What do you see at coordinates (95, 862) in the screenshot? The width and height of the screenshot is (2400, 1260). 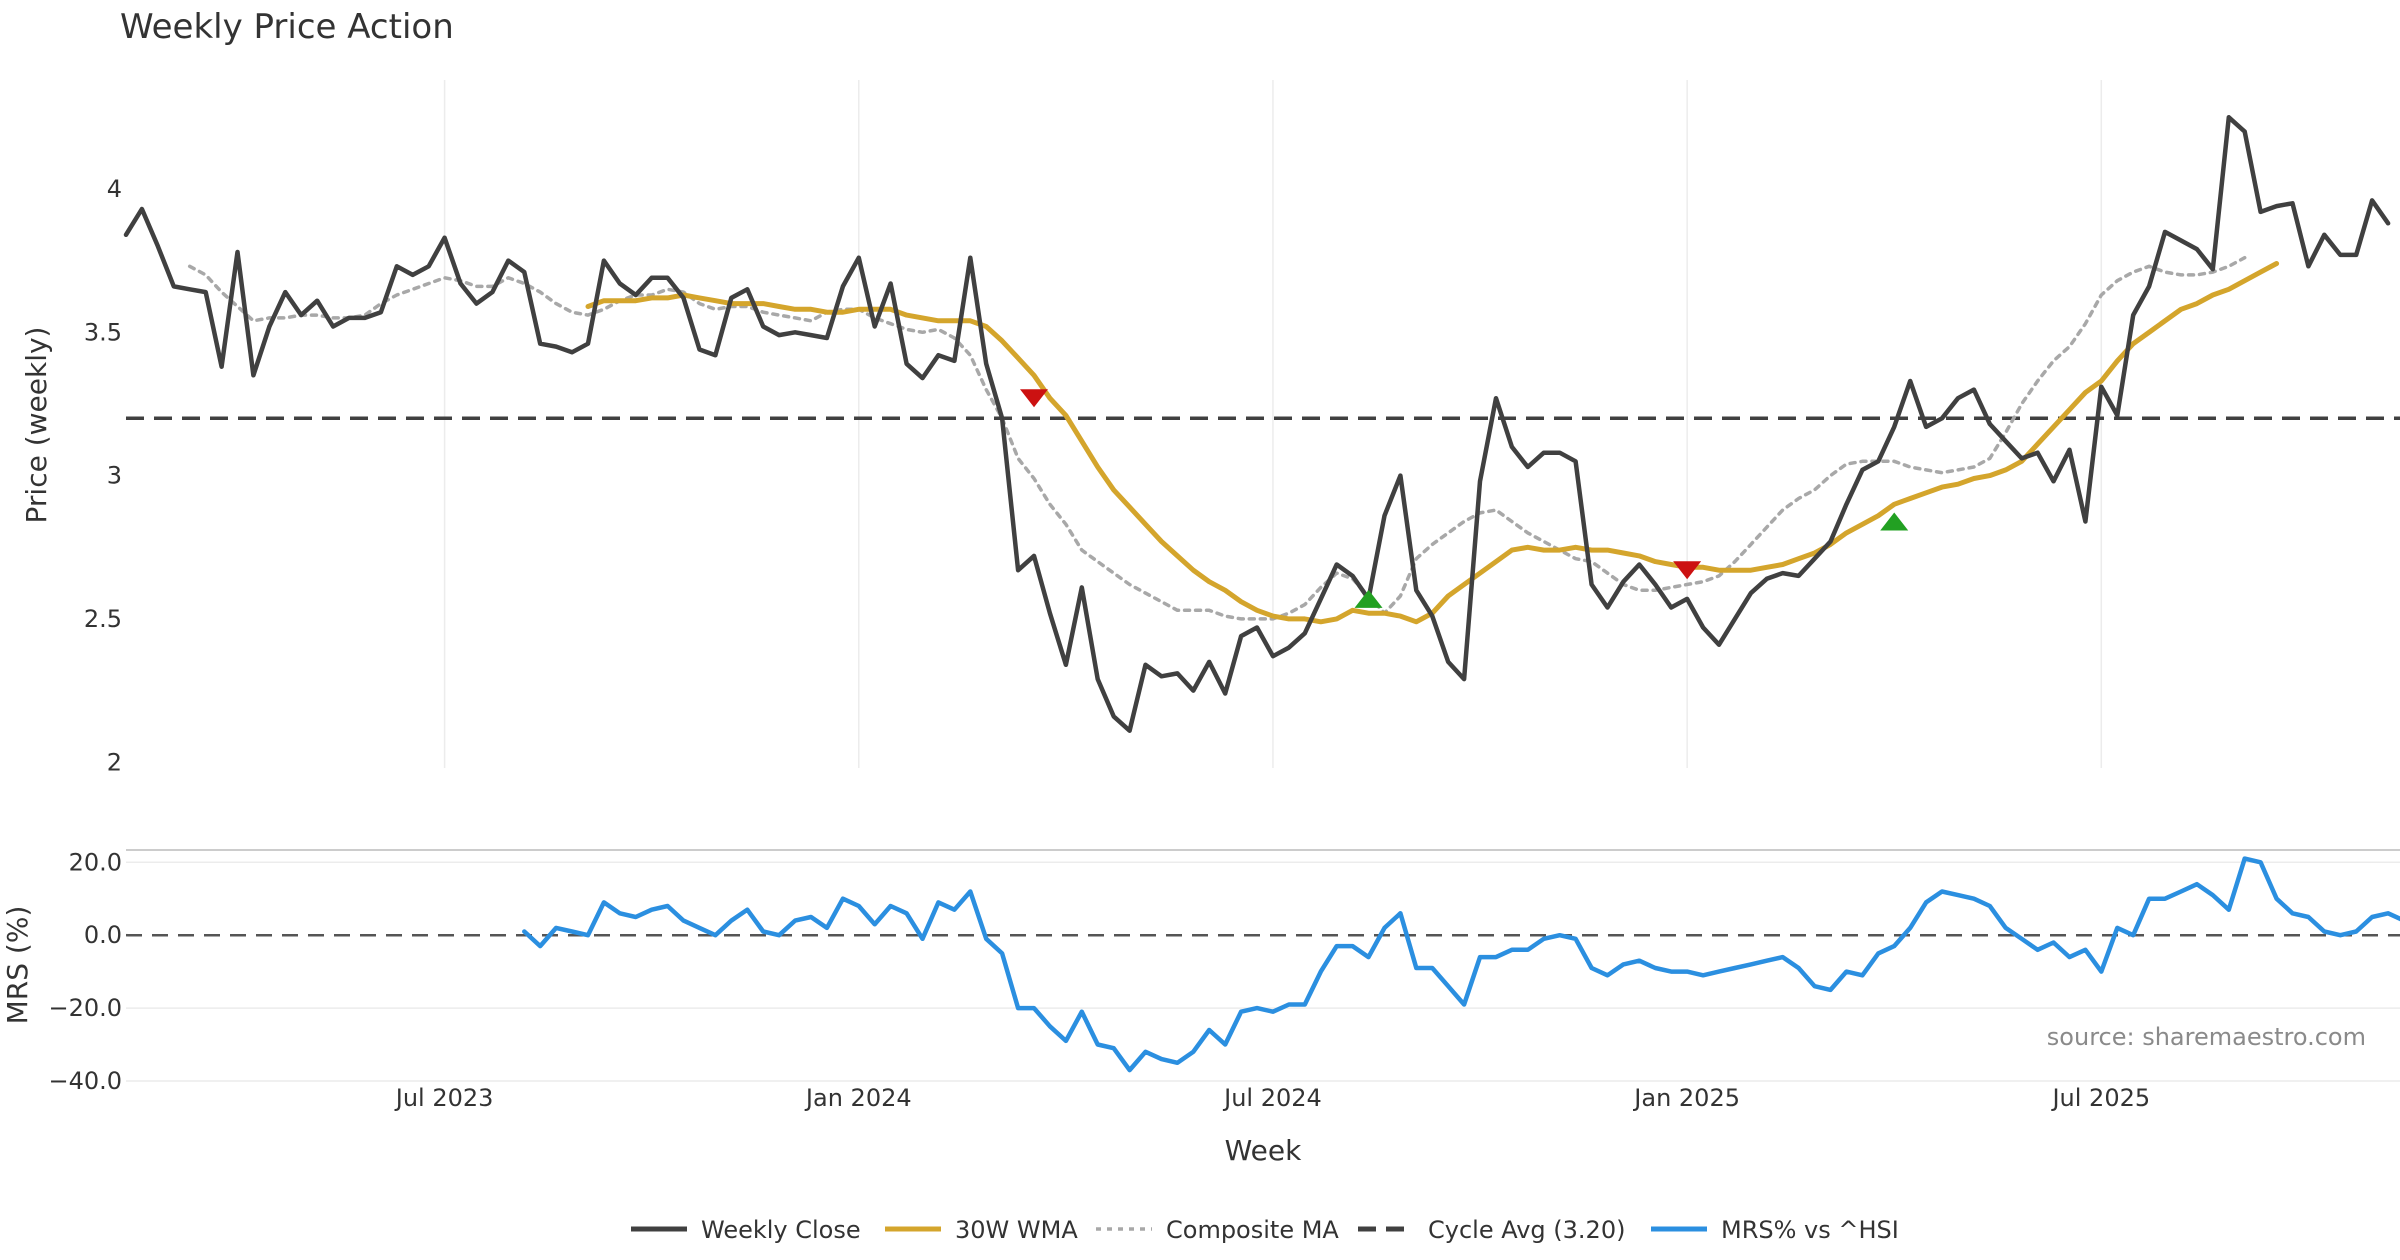 I see `mrs-y-tick-label: 20.0` at bounding box center [95, 862].